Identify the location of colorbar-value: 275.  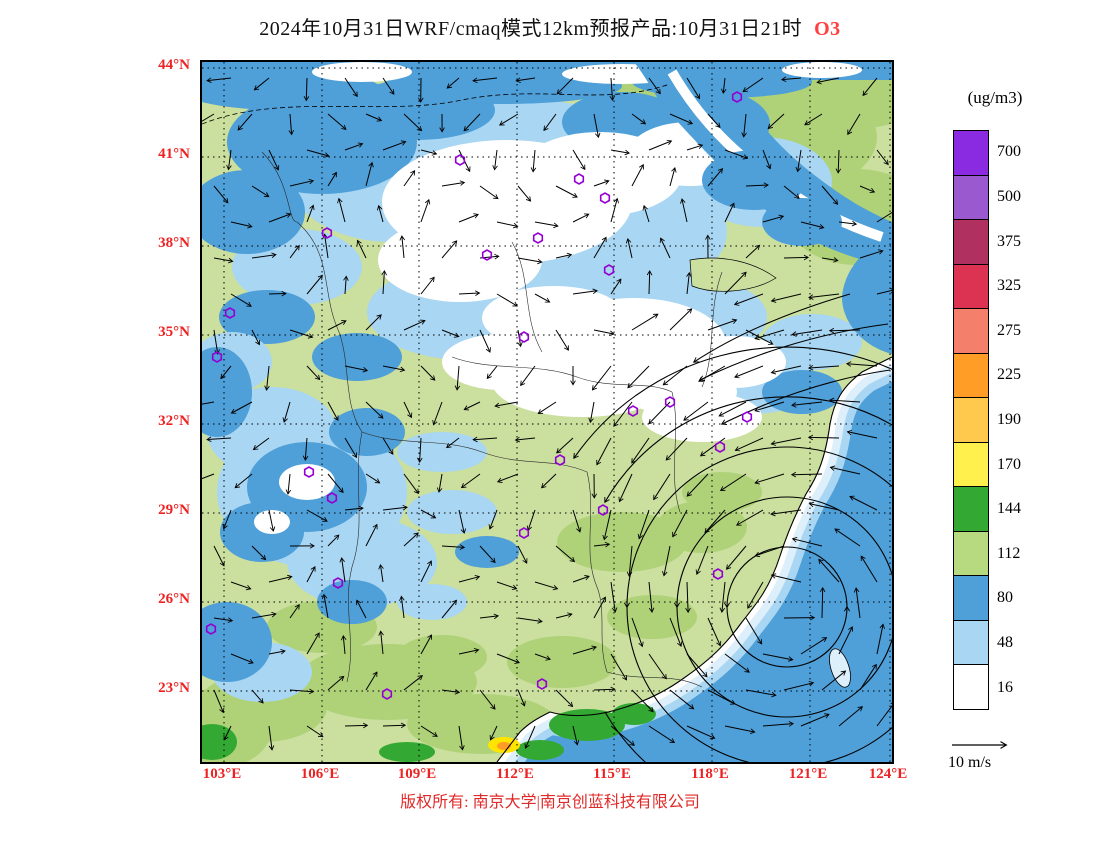
(1009, 330).